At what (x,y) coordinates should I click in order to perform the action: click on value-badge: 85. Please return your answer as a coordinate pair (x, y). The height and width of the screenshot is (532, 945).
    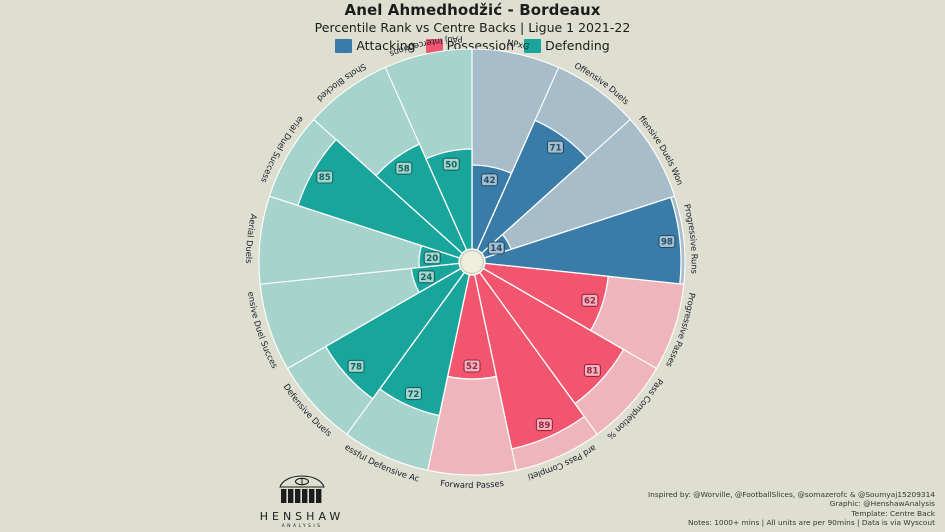
    Looking at the image, I should click on (325, 177).